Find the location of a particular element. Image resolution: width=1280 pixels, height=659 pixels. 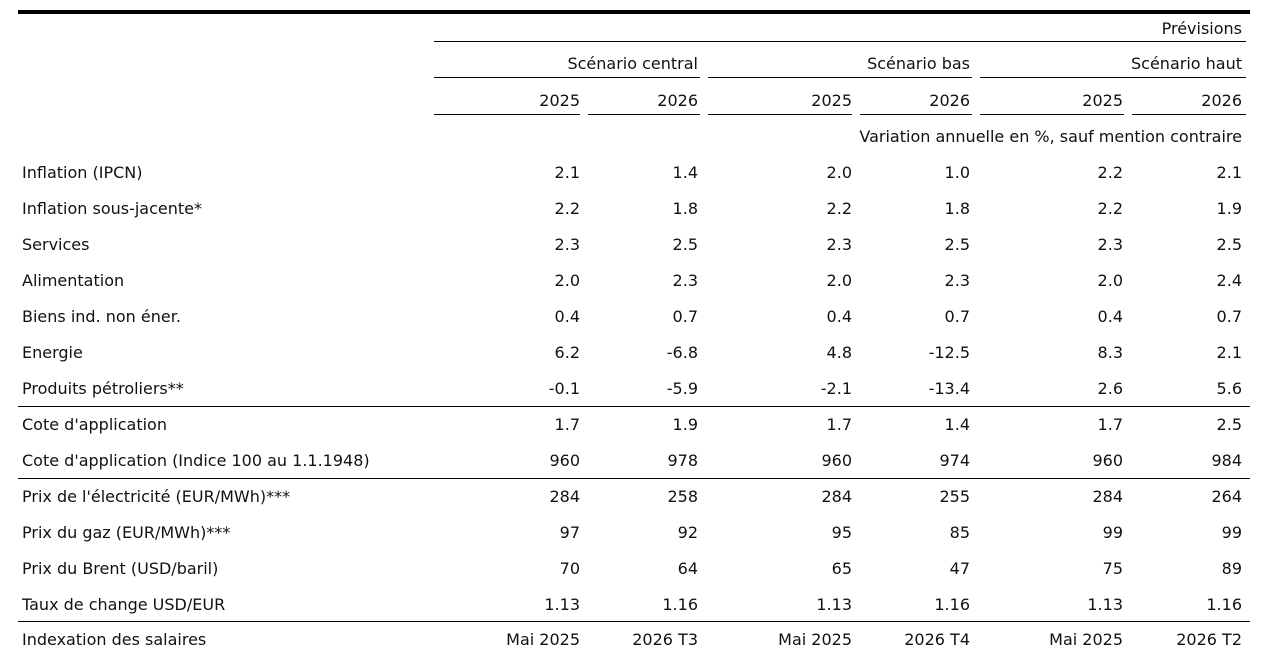

row-label: Indexation des salaires is located at coordinates (114, 639).